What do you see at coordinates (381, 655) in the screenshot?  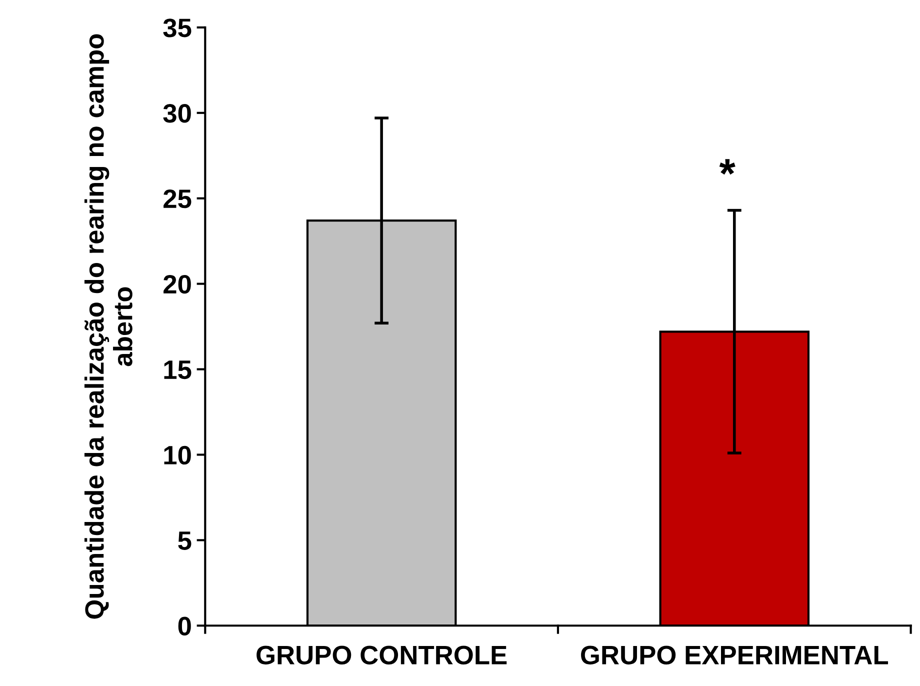 I see `x-tick-label: GRUPO CONTROLE` at bounding box center [381, 655].